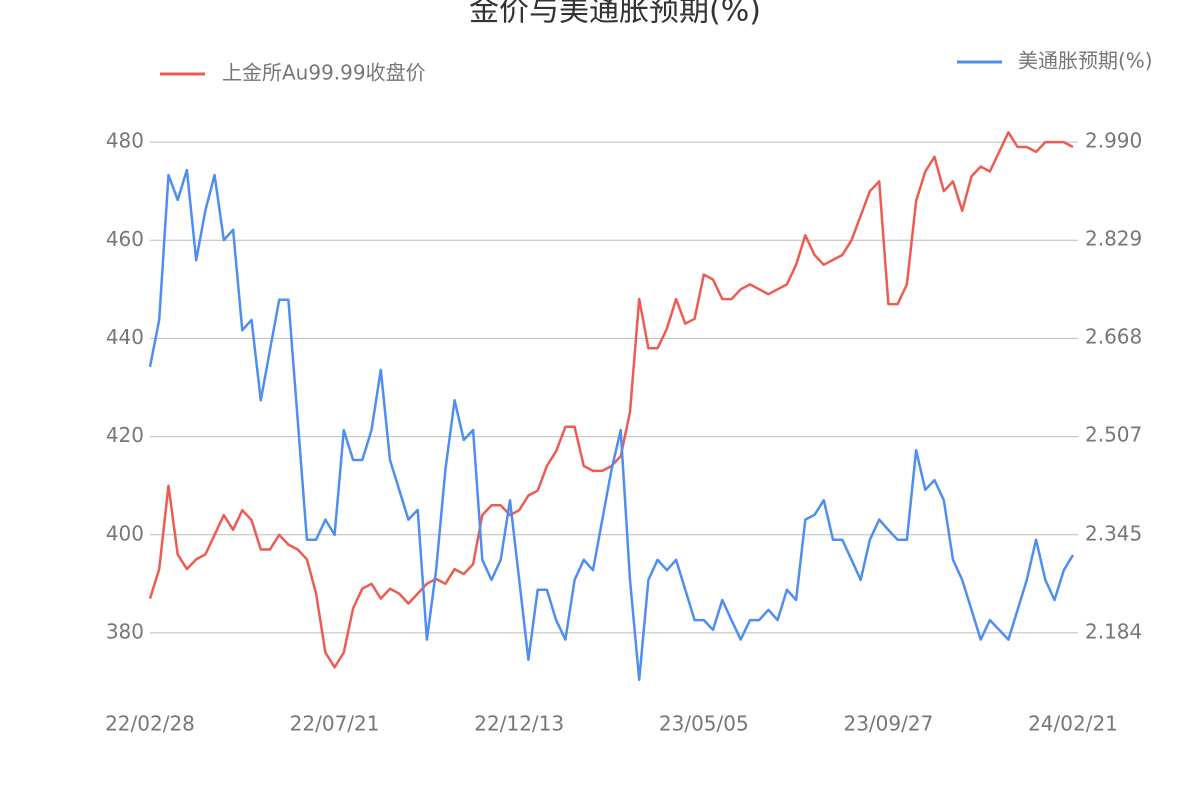 Image resolution: width=1200 pixels, height=800 pixels. What do you see at coordinates (1113, 631) in the screenshot?
I see `y2-tick-label: 2.184` at bounding box center [1113, 631].